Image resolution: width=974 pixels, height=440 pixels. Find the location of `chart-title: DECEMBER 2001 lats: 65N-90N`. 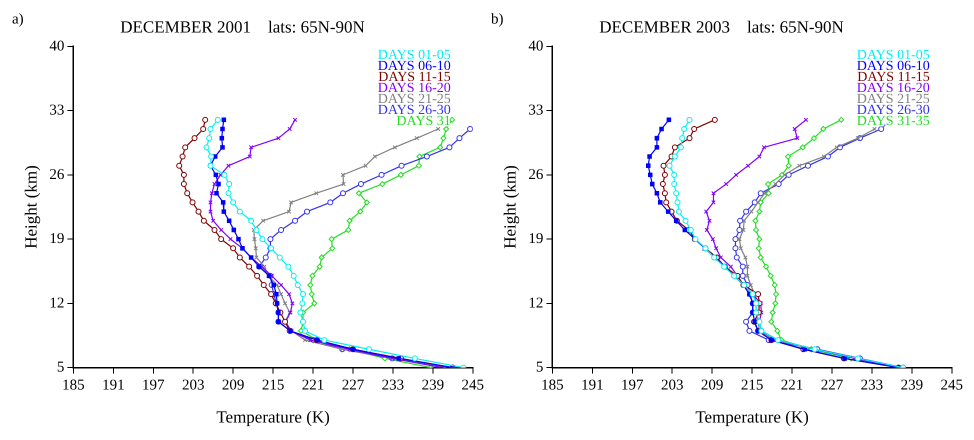

chart-title: DECEMBER 2001 lats: 65N-90N is located at coordinates (242, 27).